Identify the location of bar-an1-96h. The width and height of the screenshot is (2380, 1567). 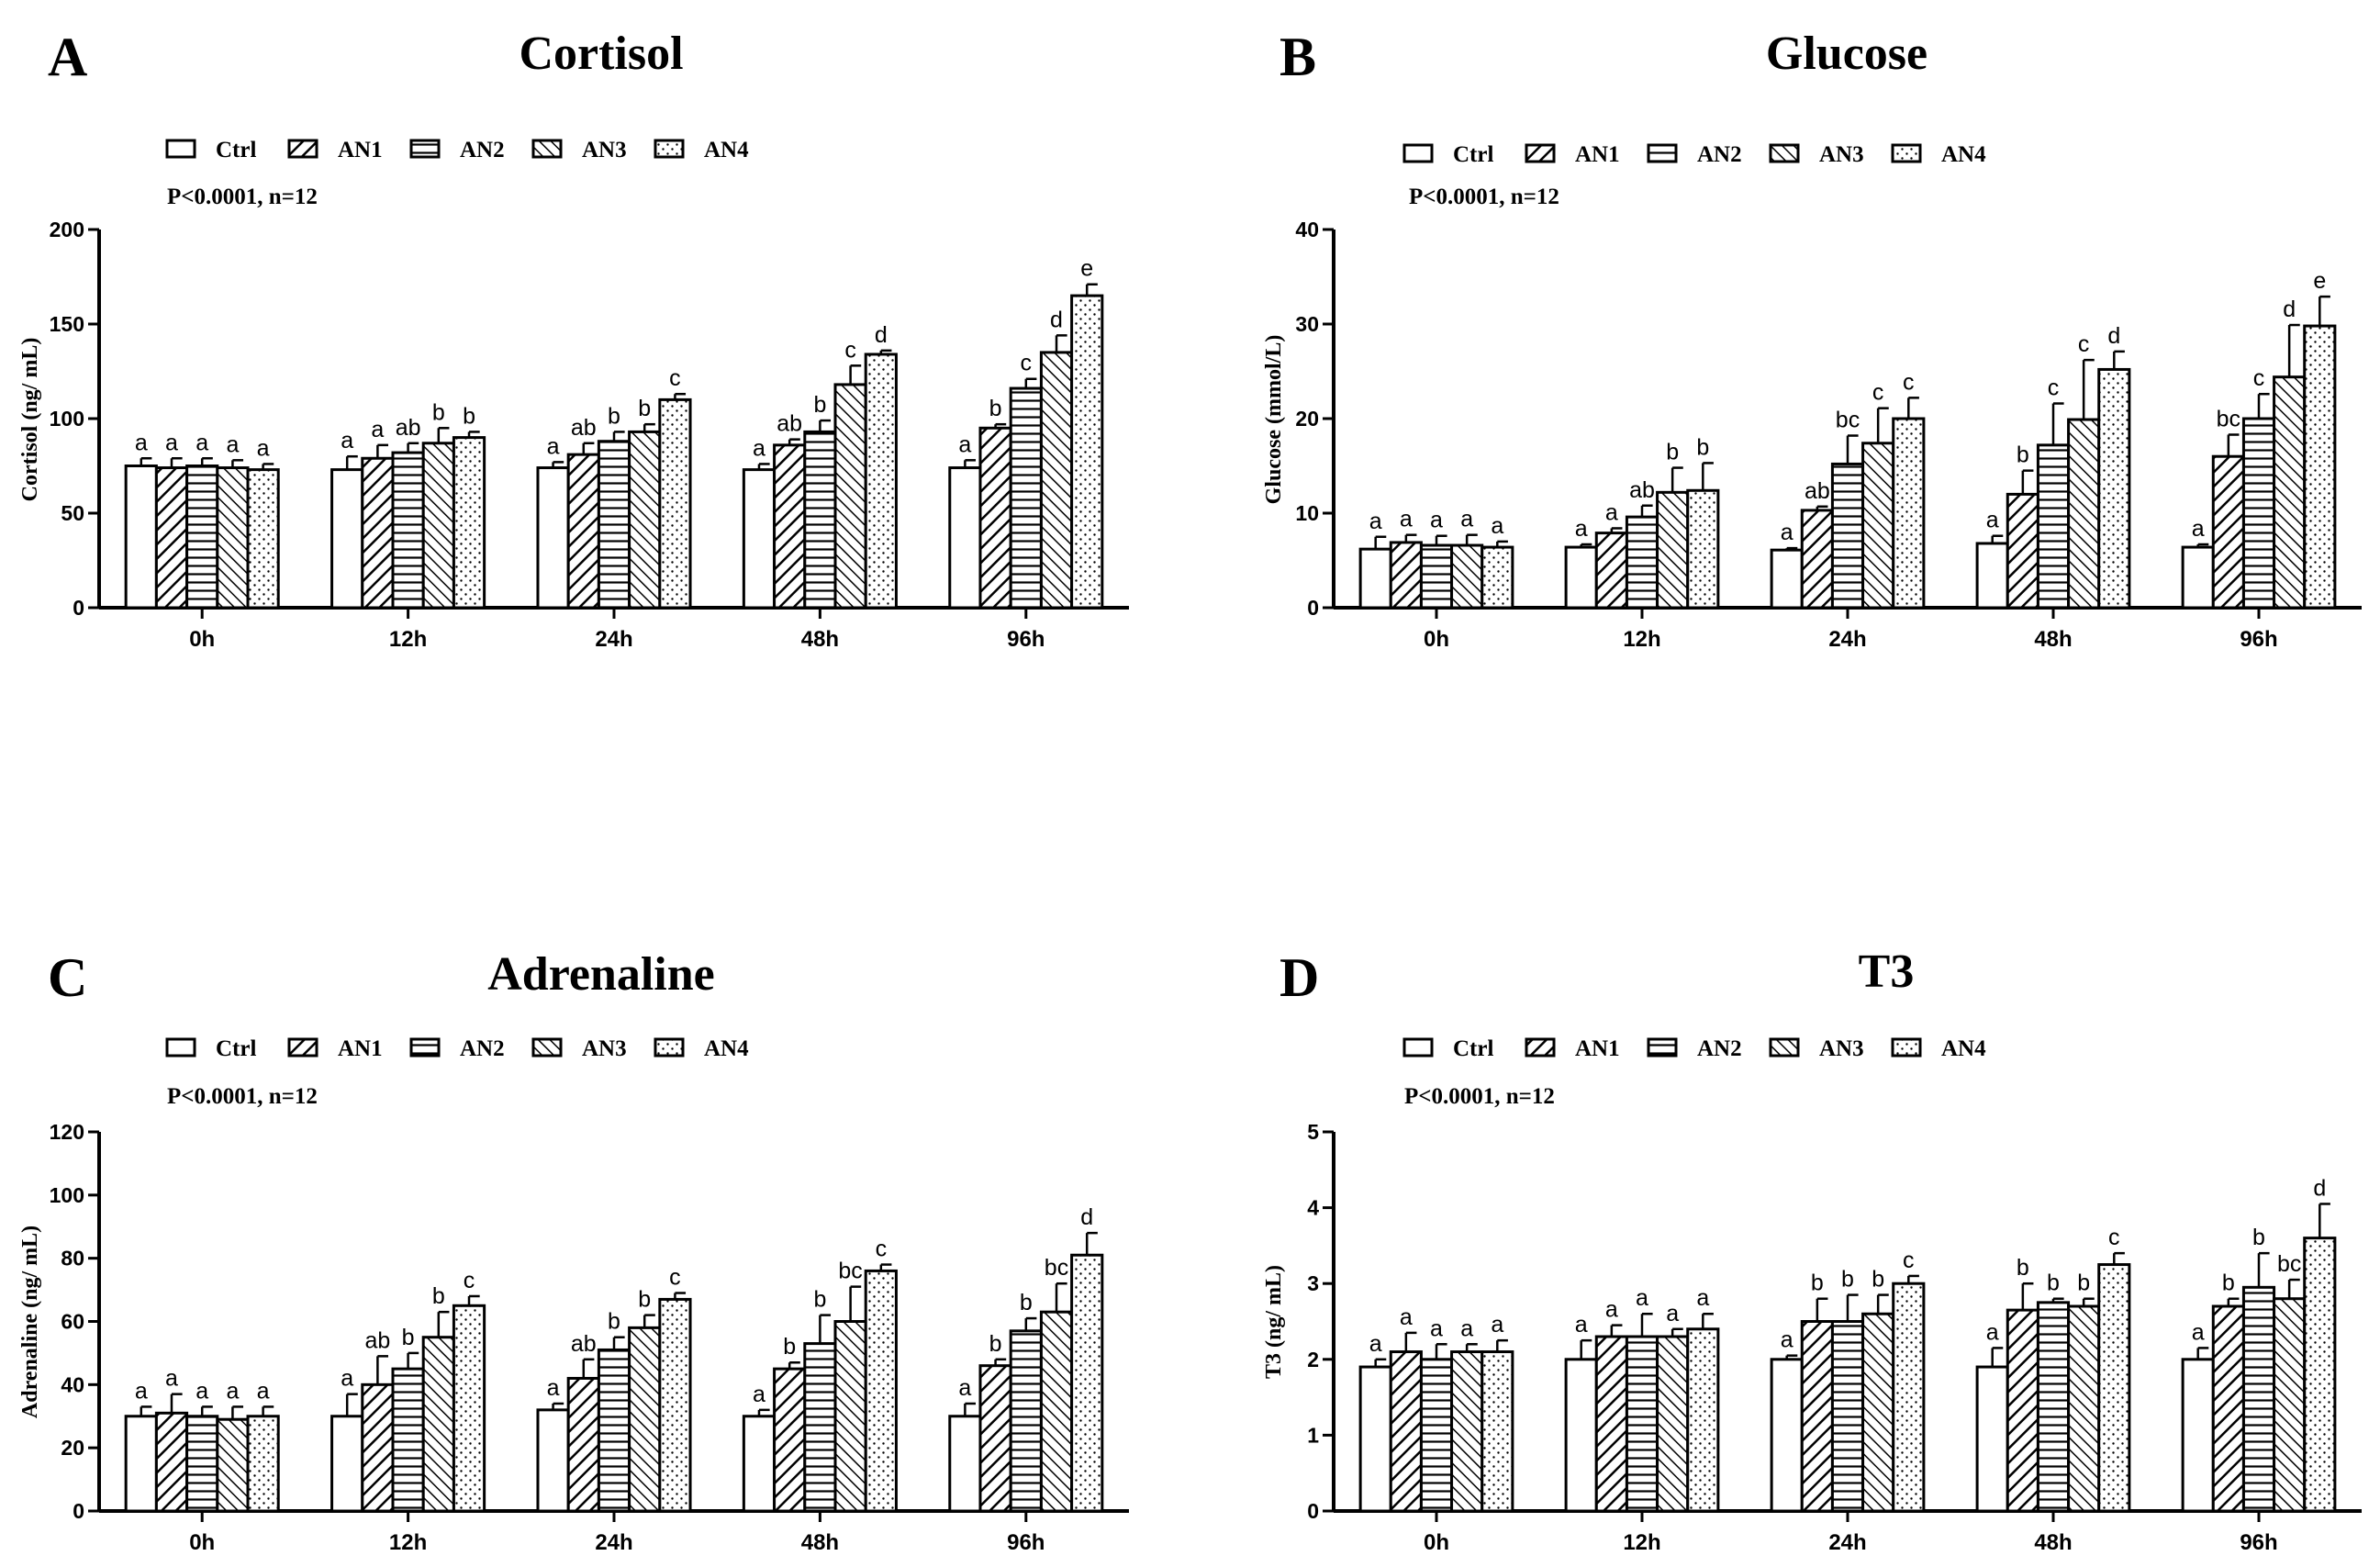
(995, 1438).